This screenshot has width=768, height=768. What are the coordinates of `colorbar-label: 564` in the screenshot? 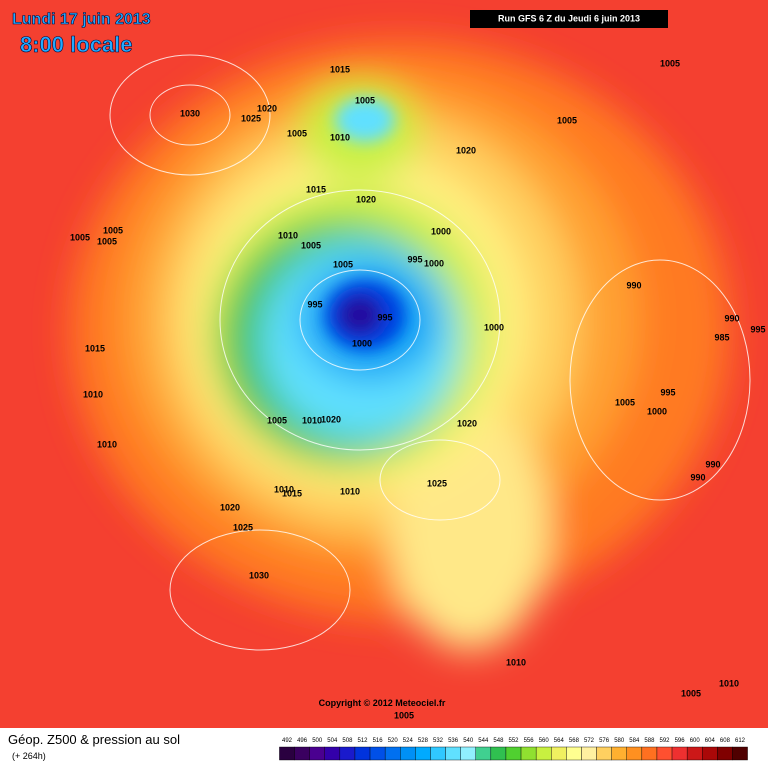 It's located at (559, 741).